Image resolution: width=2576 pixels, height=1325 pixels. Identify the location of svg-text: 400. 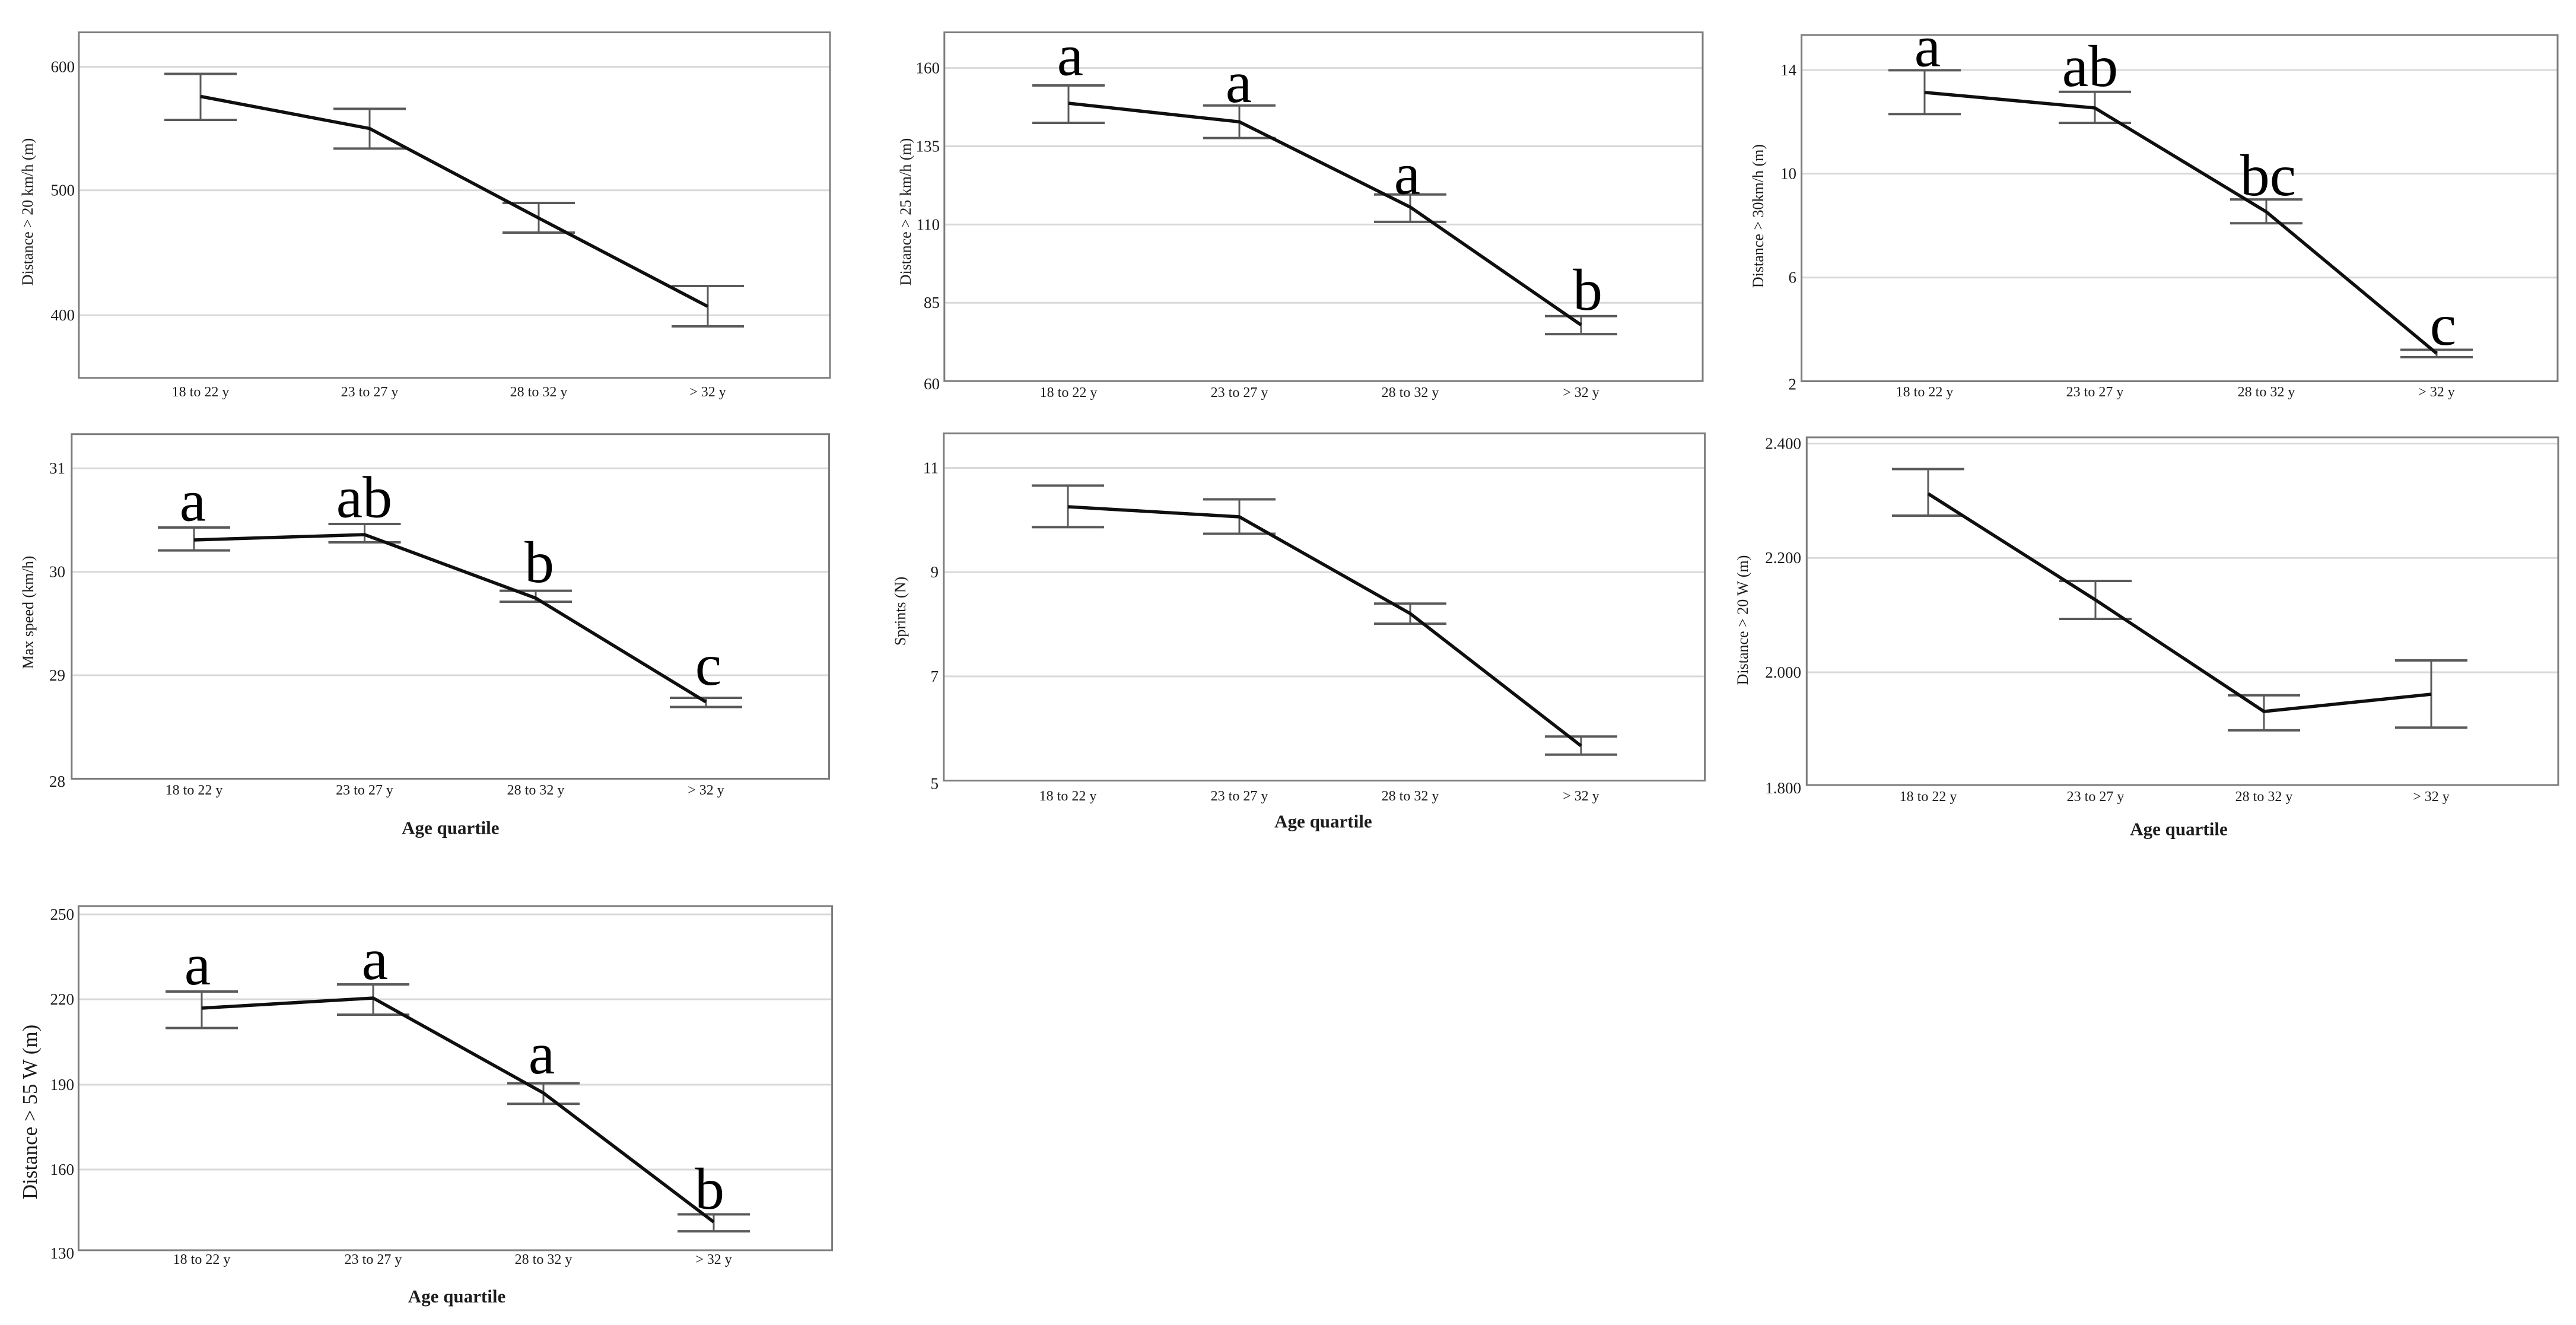
(63, 315).